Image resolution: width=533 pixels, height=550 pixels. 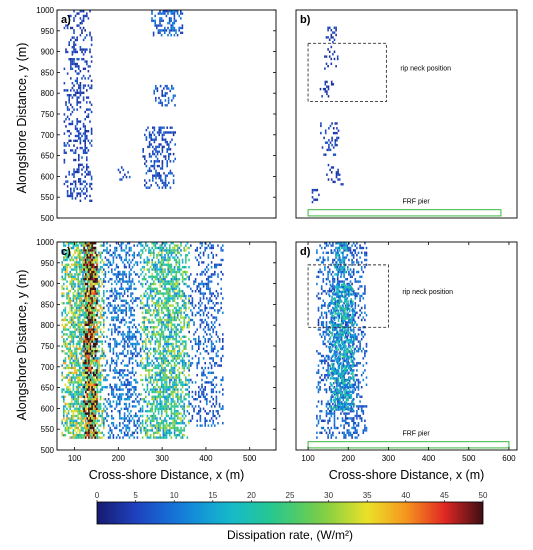 I want to click on y-tick-label: 800, so click(x=48, y=93).